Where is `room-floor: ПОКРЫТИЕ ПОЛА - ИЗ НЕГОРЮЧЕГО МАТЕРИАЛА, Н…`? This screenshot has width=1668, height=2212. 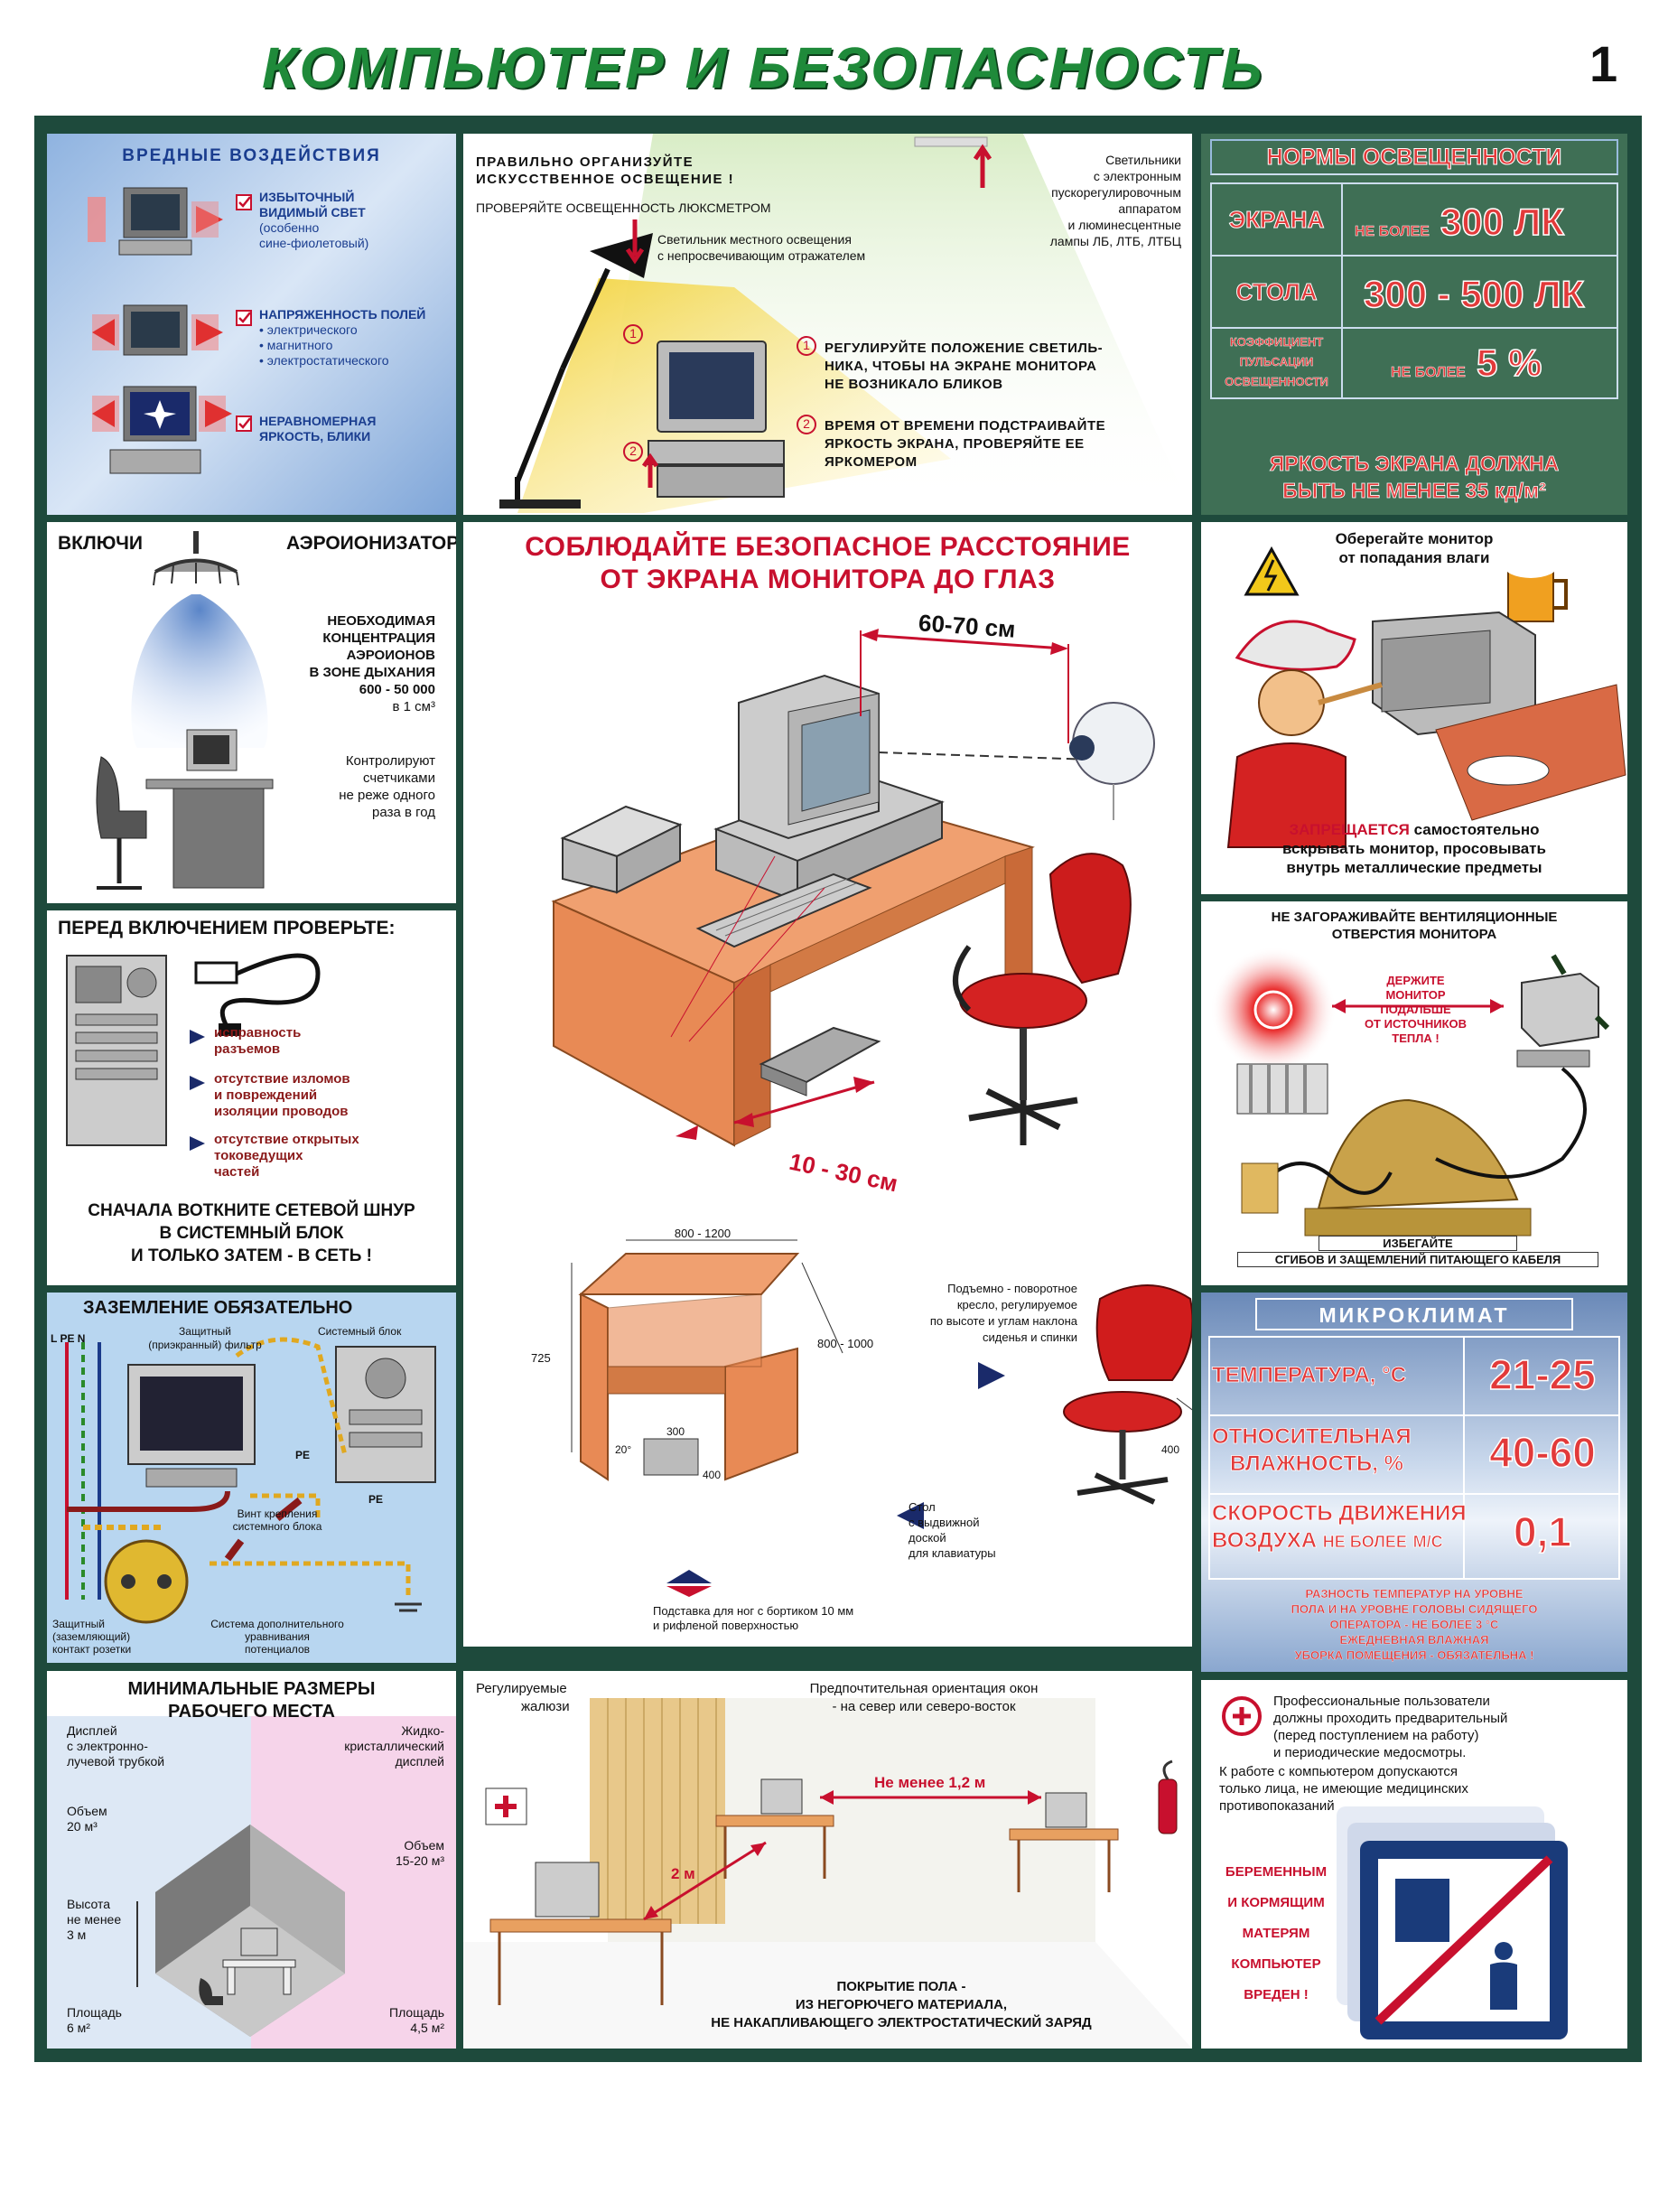 room-floor: ПОКРЫТИЕ ПОЛА - ИЗ НЕГОРЮЧЕГО МАТЕРИАЛА, Н… is located at coordinates (901, 2005).